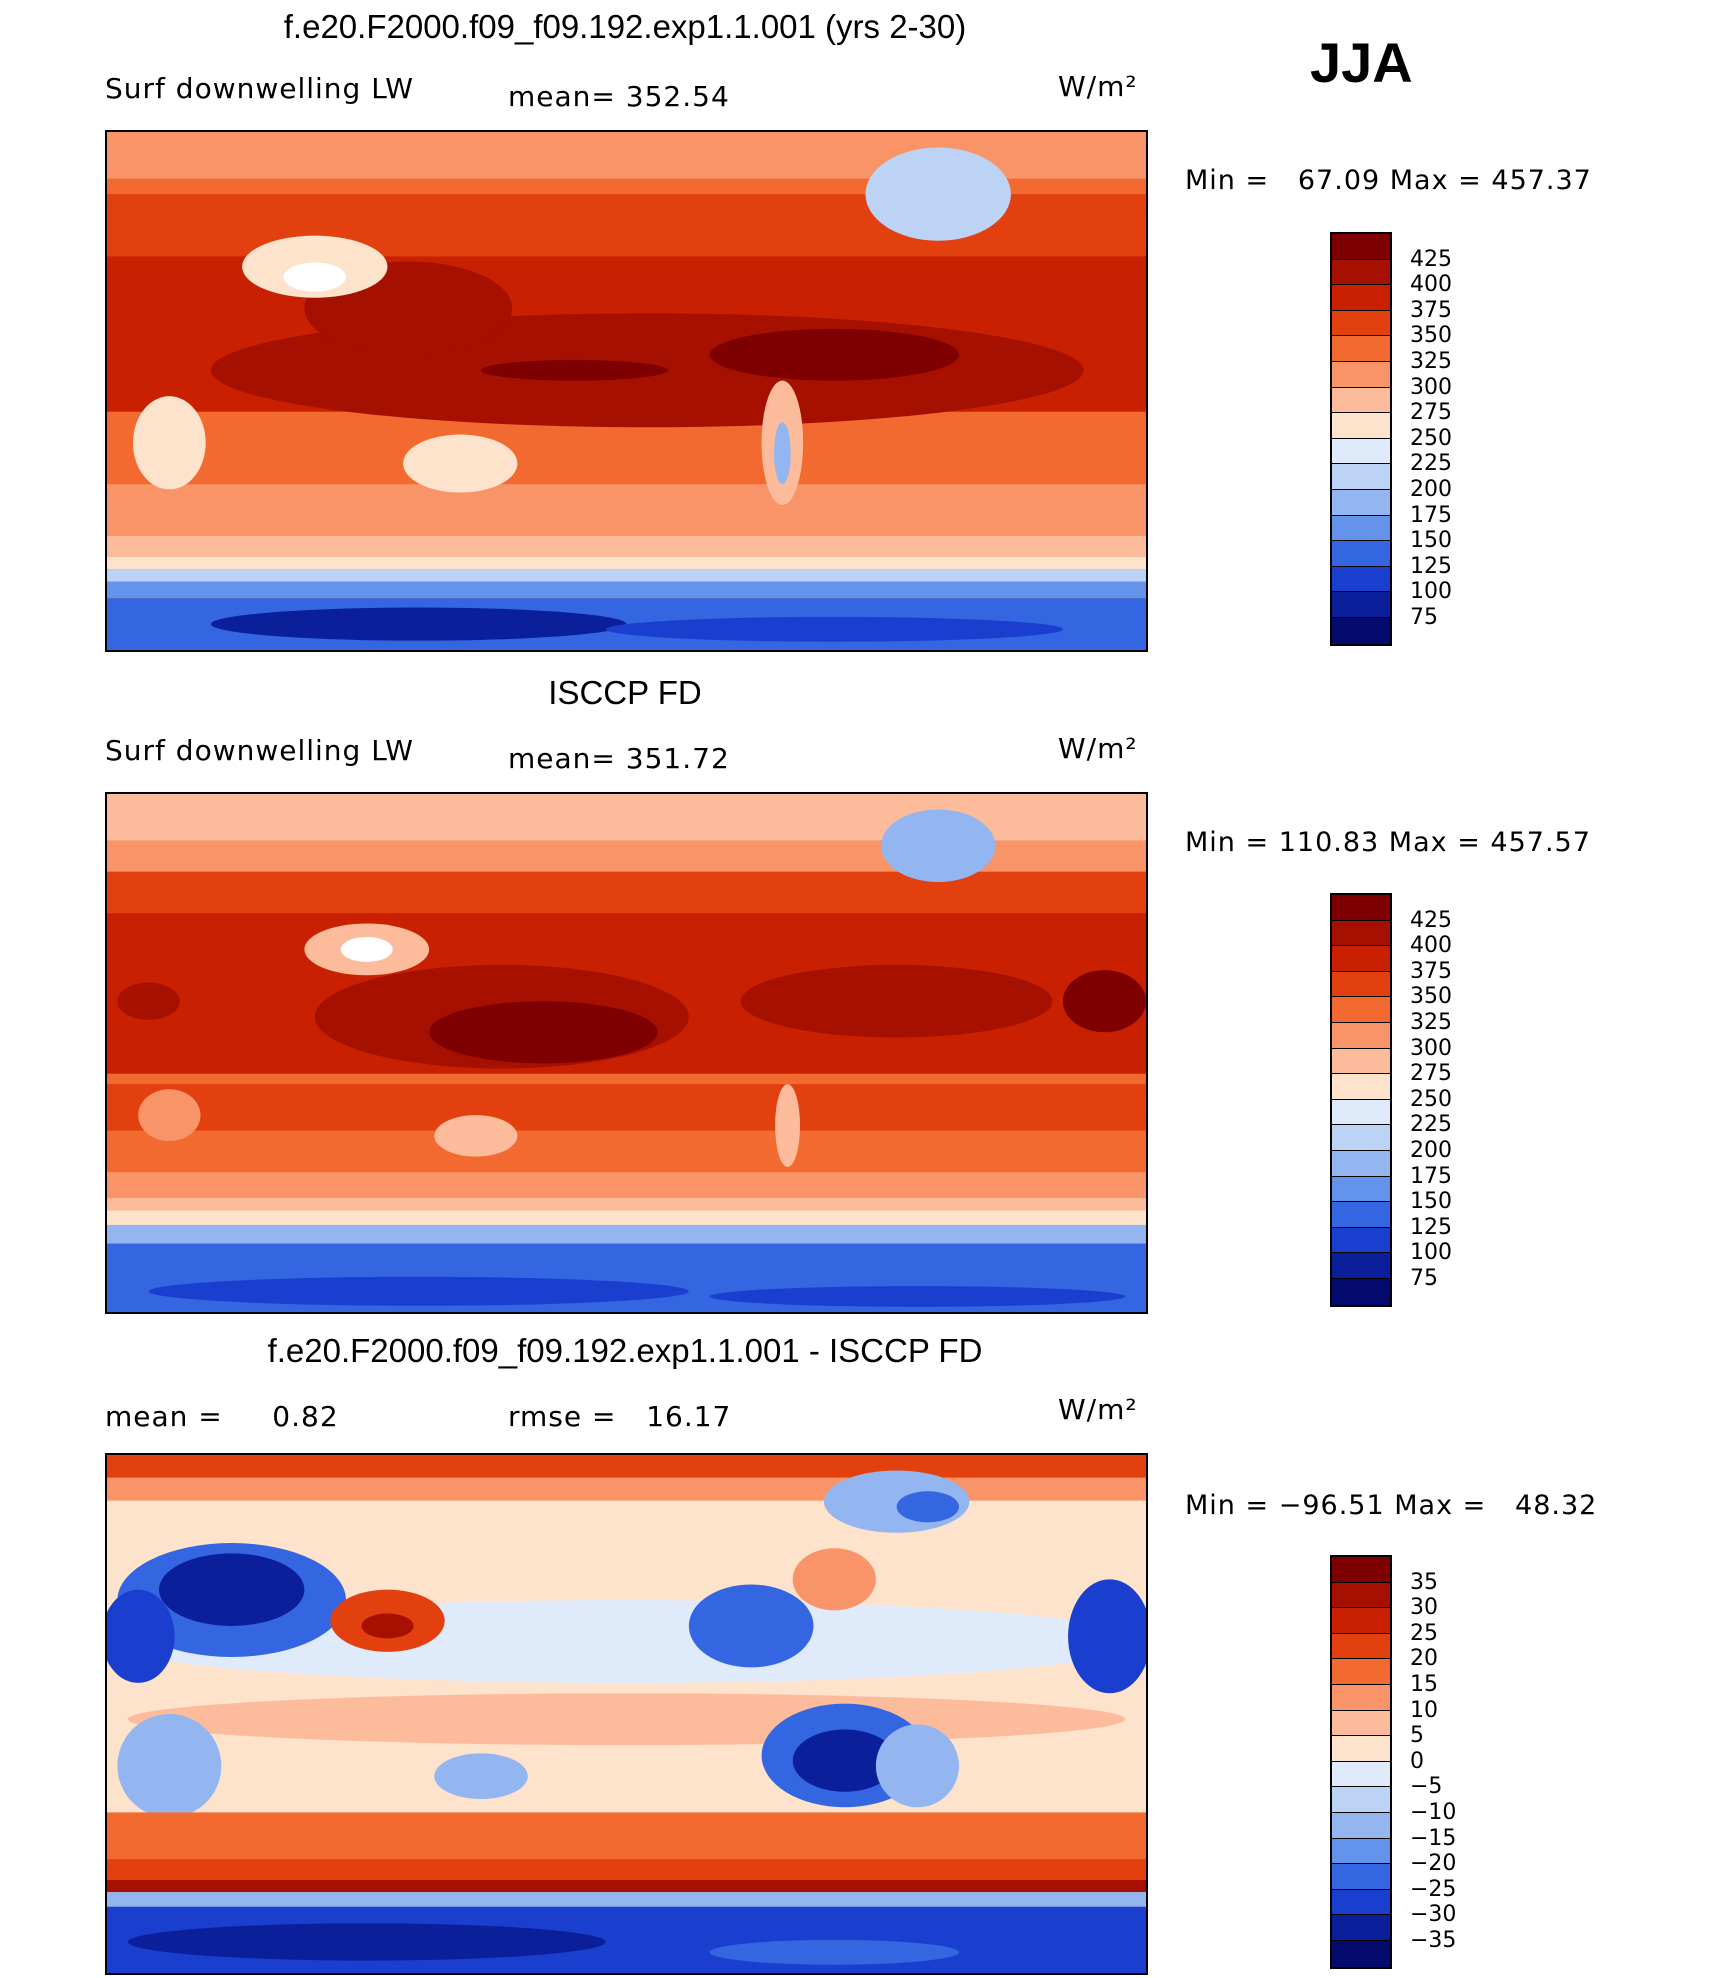  Describe the element at coordinates (1433, 1940) in the screenshot. I see `colorbar-tick-label: −35` at that location.